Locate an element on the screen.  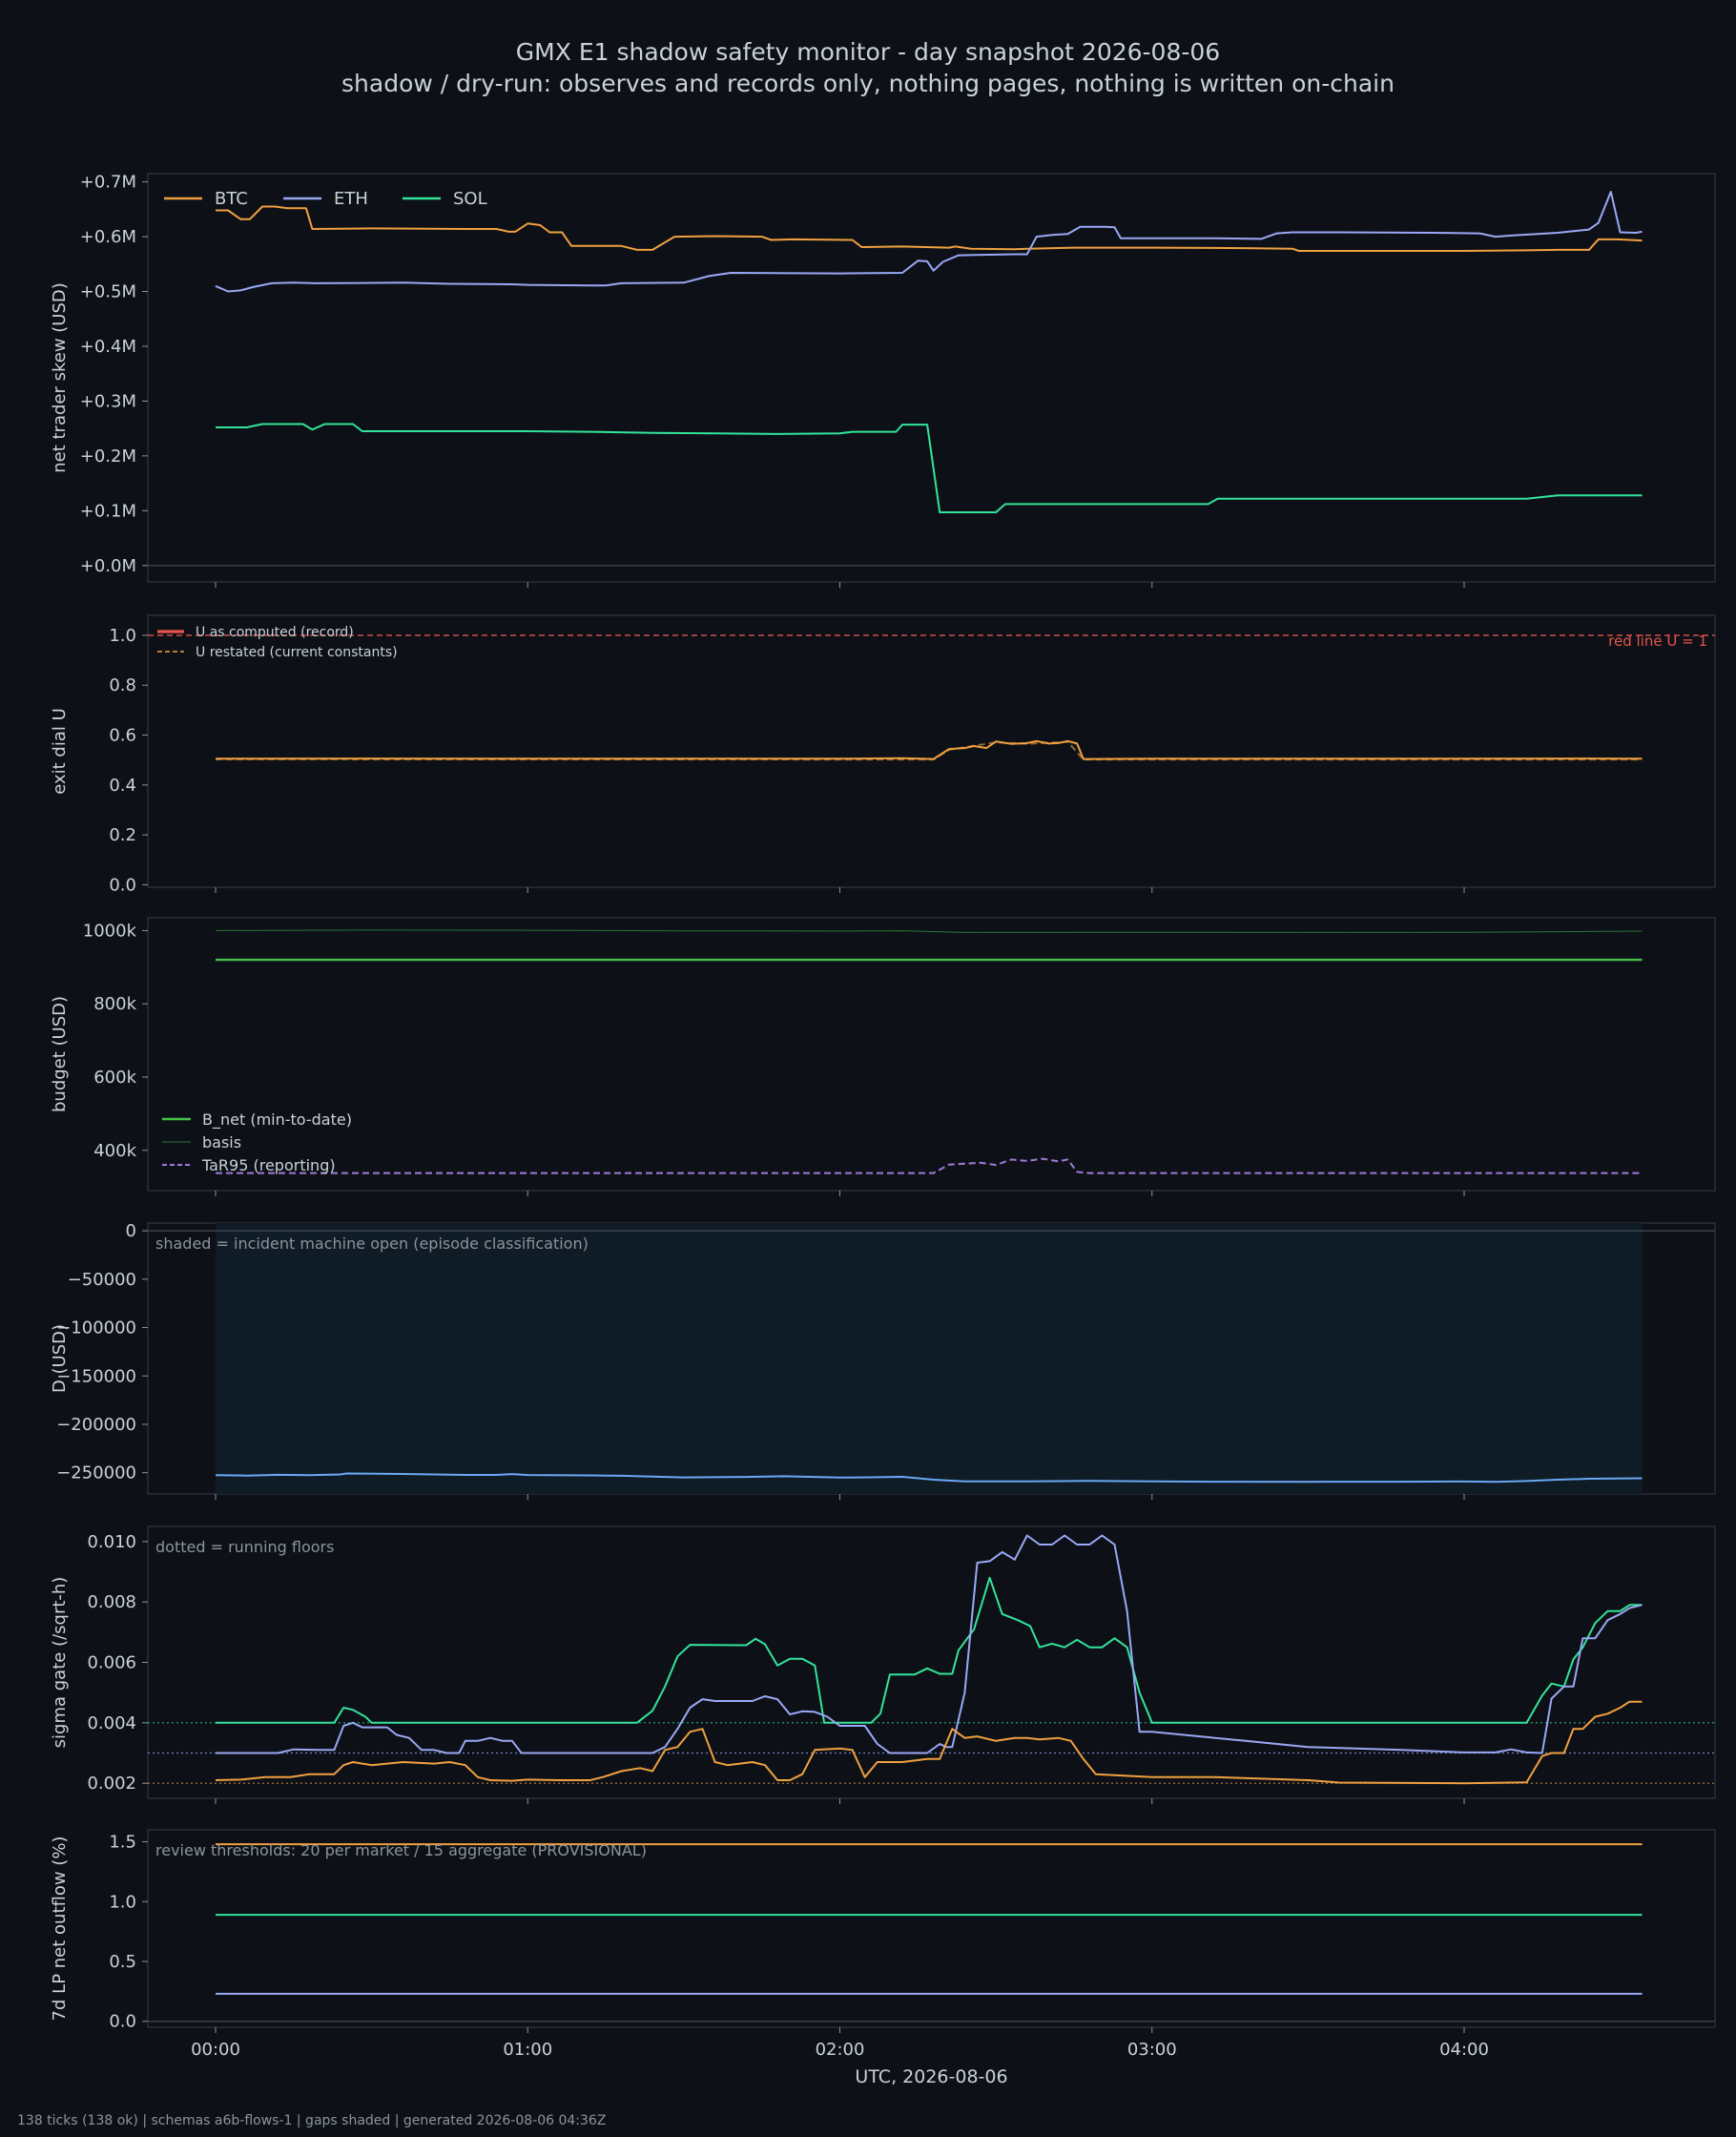
legend-label: U as computed (record) is located at coordinates (275, 632).